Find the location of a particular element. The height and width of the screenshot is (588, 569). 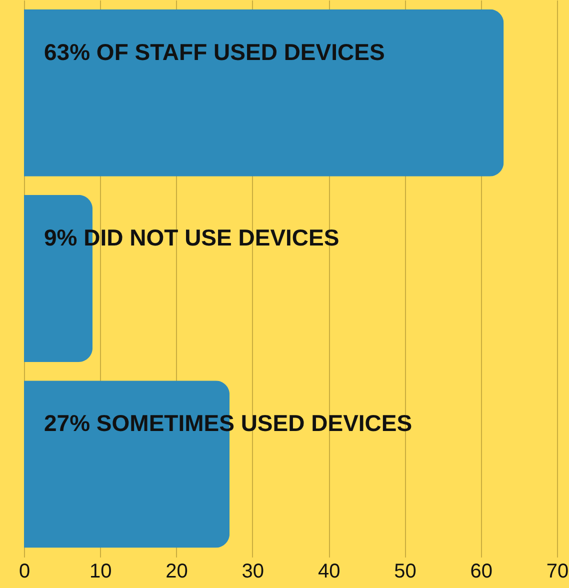

x-tick-label: 40 is located at coordinates (329, 571).